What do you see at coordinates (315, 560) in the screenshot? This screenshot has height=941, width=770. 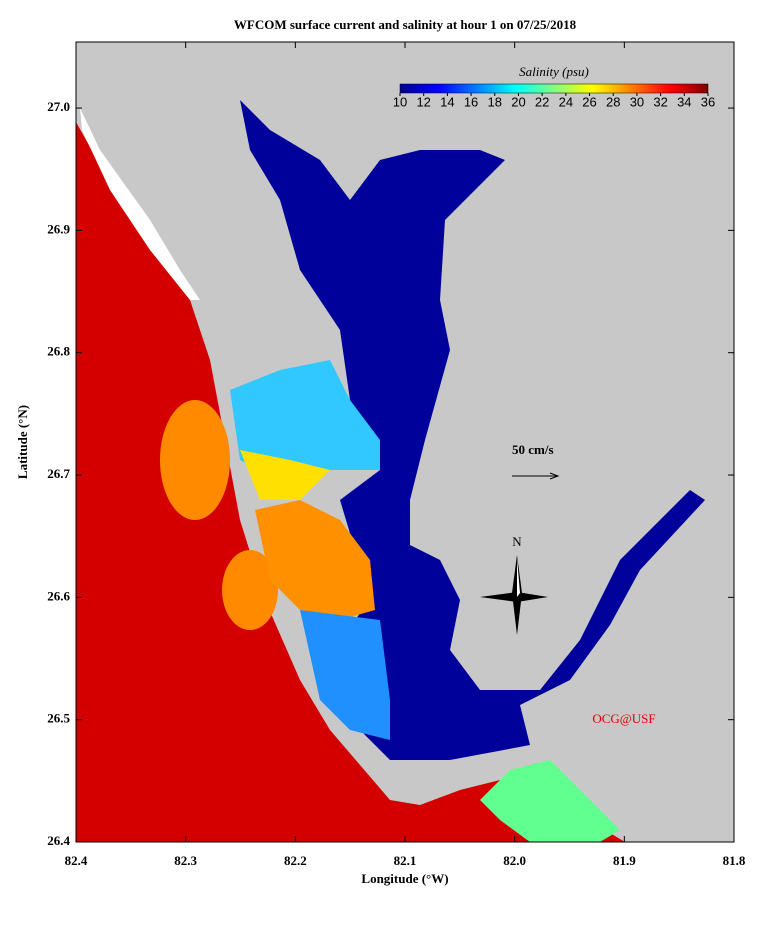 I see `pine-island-sound` at bounding box center [315, 560].